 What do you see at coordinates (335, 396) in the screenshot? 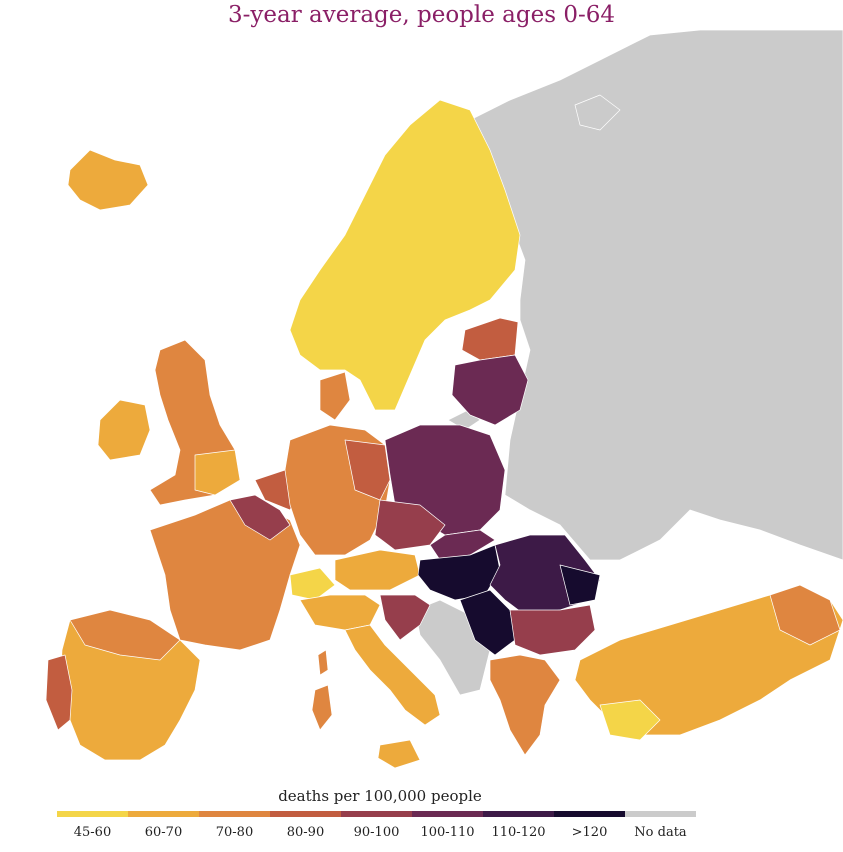
I see `region-denmark` at bounding box center [335, 396].